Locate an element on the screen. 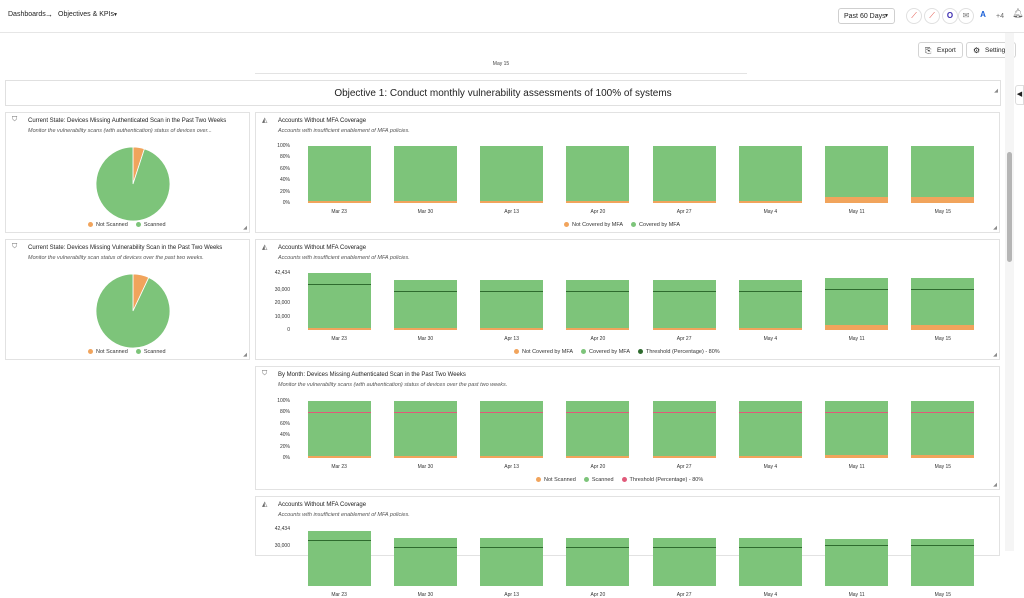 The width and height of the screenshot is (1024, 598). legend-item: Not Scanned is located at coordinates (556, 480).